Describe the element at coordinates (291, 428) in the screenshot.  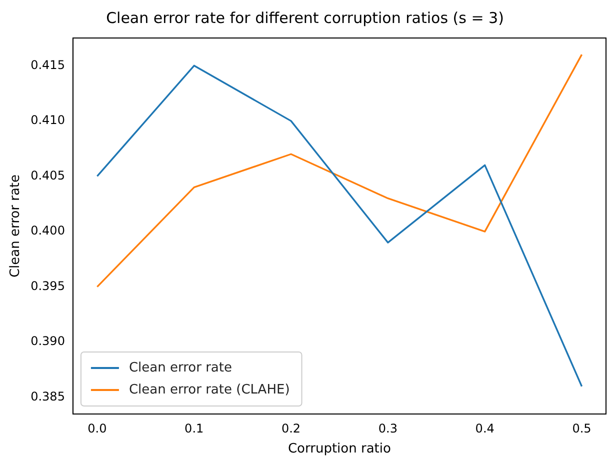
I see `x-tick-label: 0.2` at that location.